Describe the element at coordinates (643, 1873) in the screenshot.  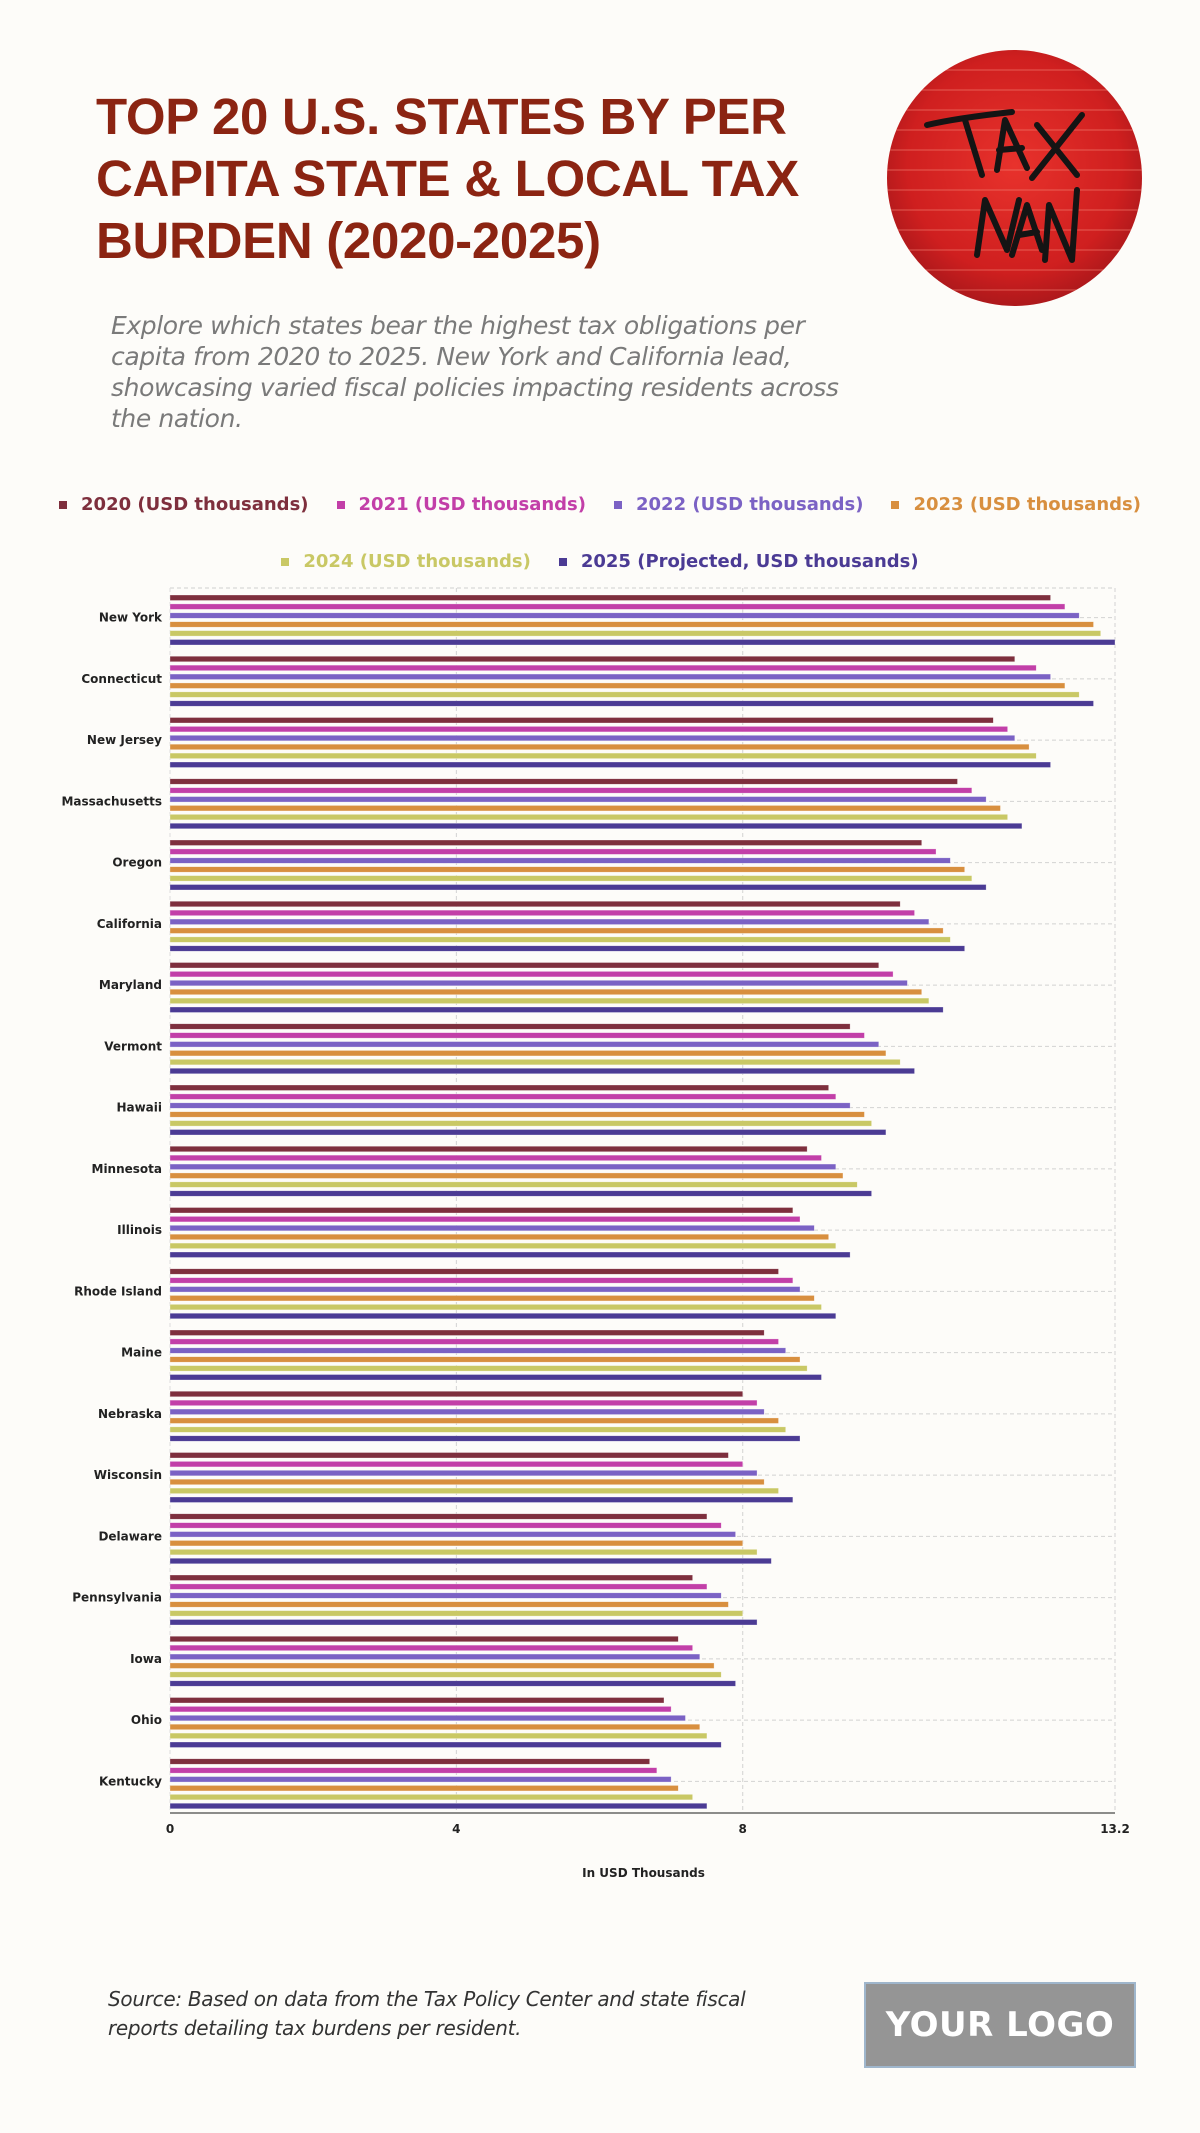
I see `x-axis-title: In USD Thousands` at that location.